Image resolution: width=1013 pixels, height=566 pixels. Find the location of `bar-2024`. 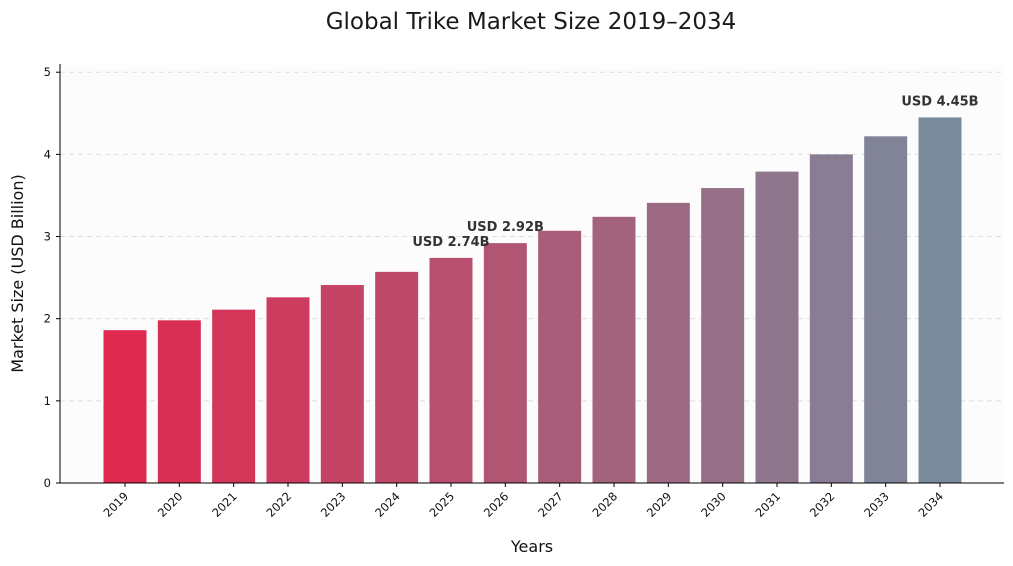

bar-2024 is located at coordinates (397, 377).